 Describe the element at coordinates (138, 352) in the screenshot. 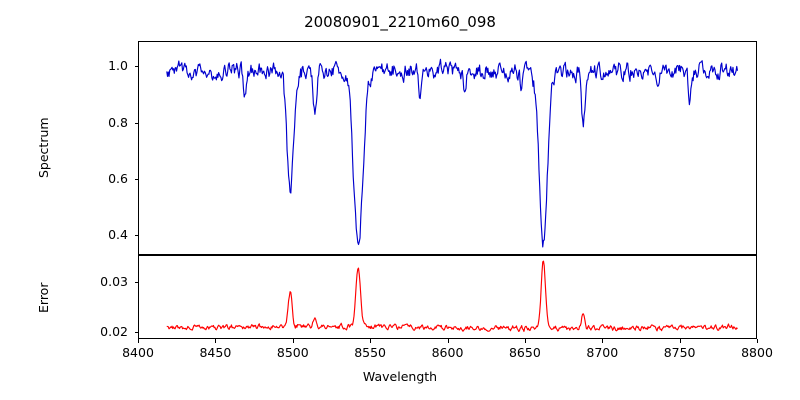

I see `x-tick-label: 8400` at that location.